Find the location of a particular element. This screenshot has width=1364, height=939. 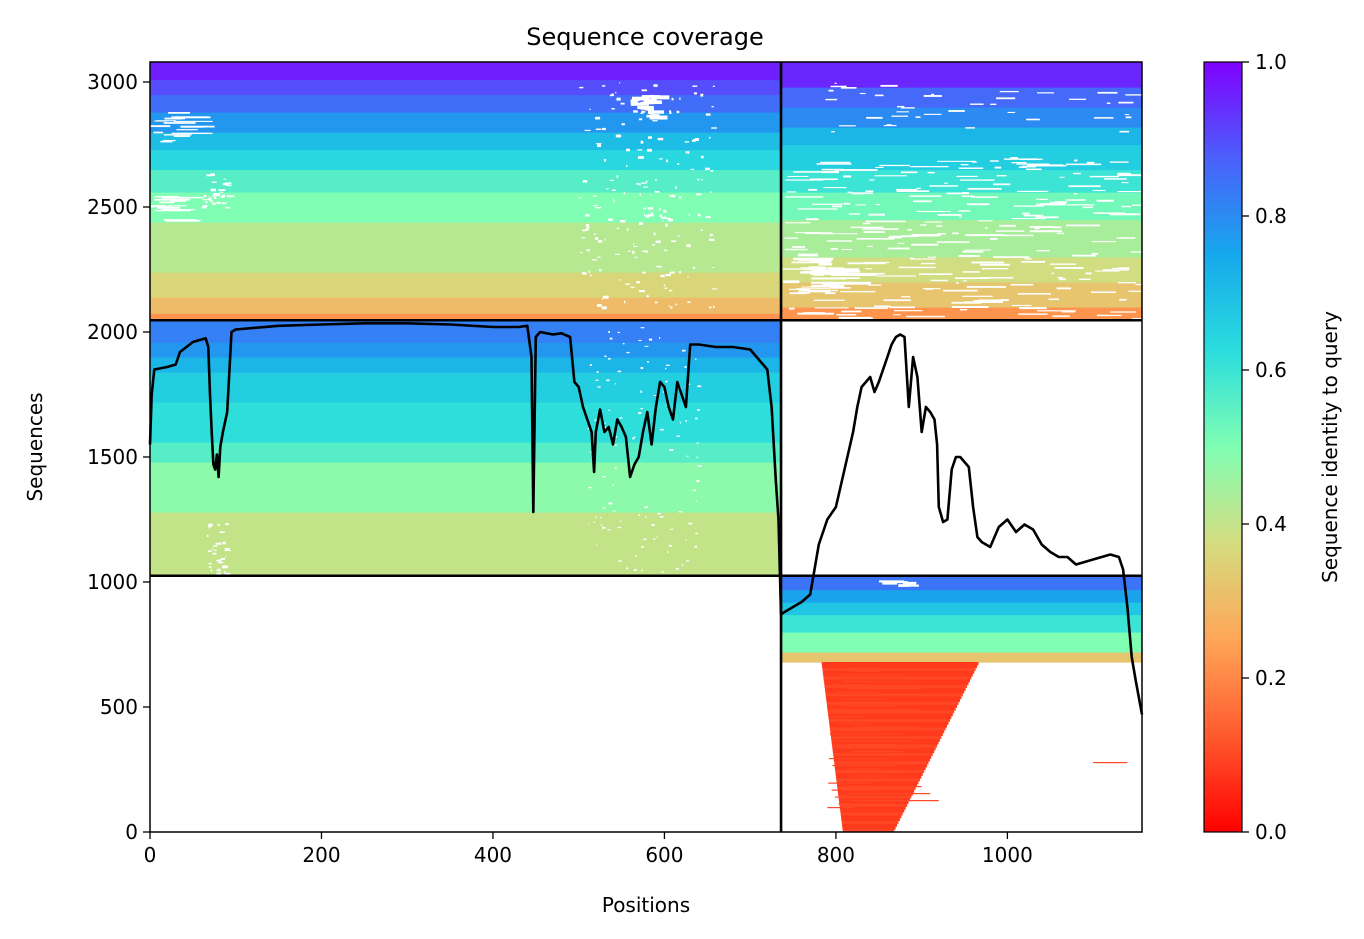

colorbar-tick-label: 0.0 is located at coordinates (1271, 832).